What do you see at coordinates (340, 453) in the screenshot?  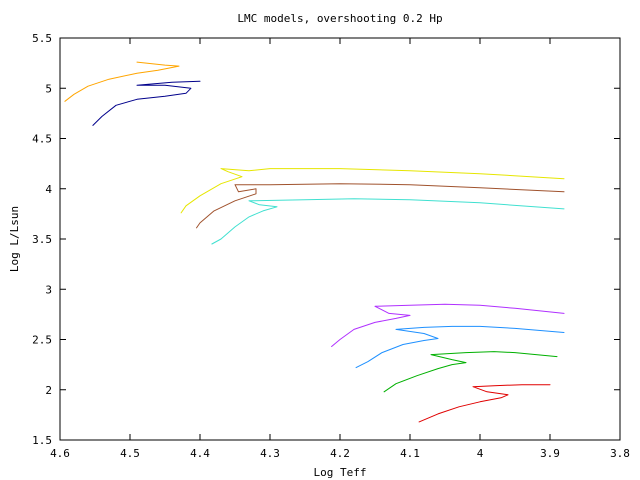 I see `x-tick-label: 4.2` at bounding box center [340, 453].